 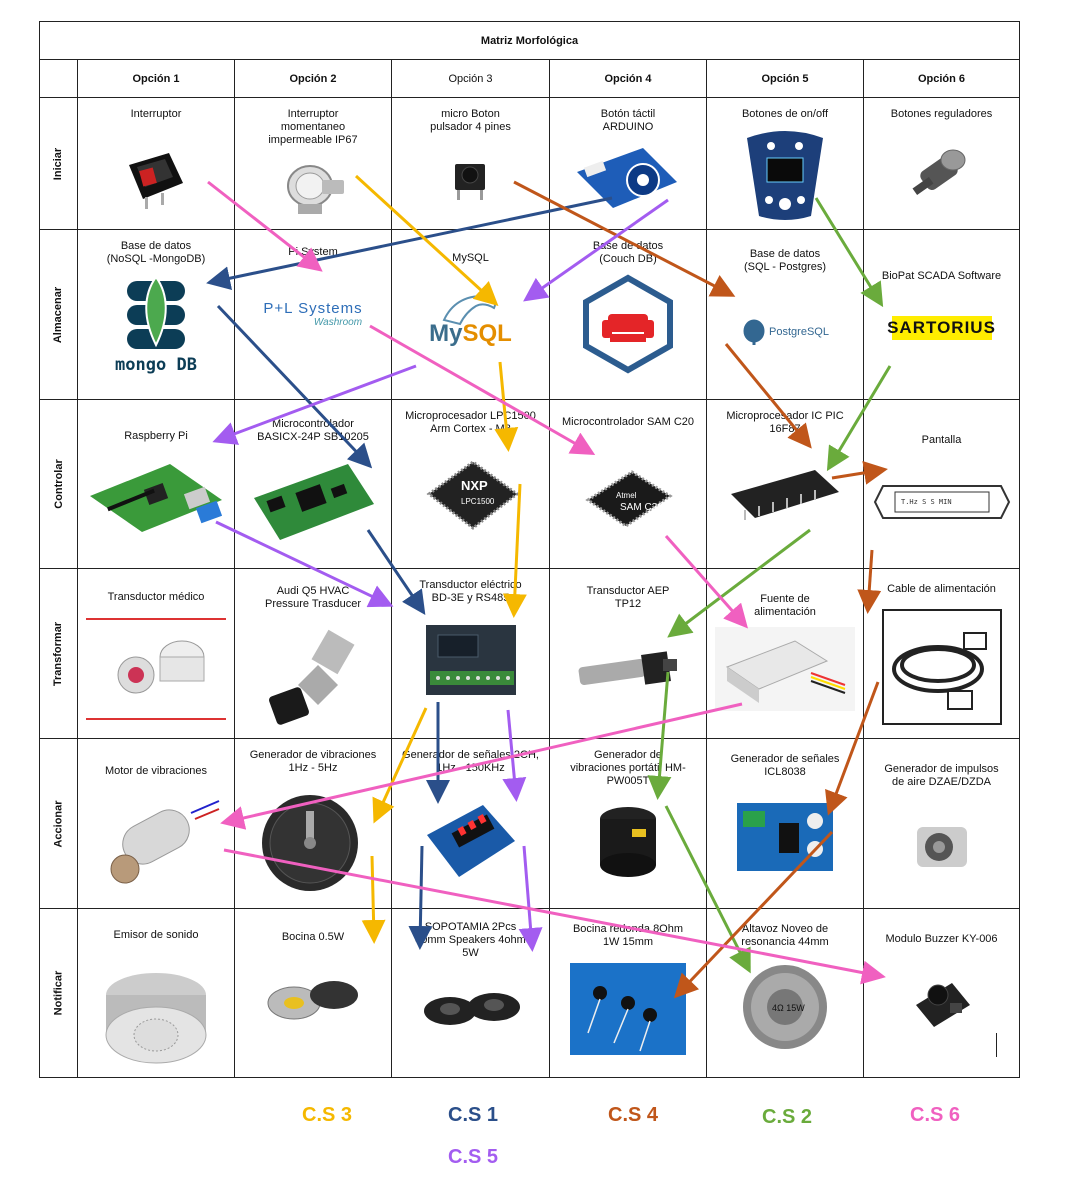 I want to click on matrix-title: Matriz Morfológica, so click(x=529, y=40).